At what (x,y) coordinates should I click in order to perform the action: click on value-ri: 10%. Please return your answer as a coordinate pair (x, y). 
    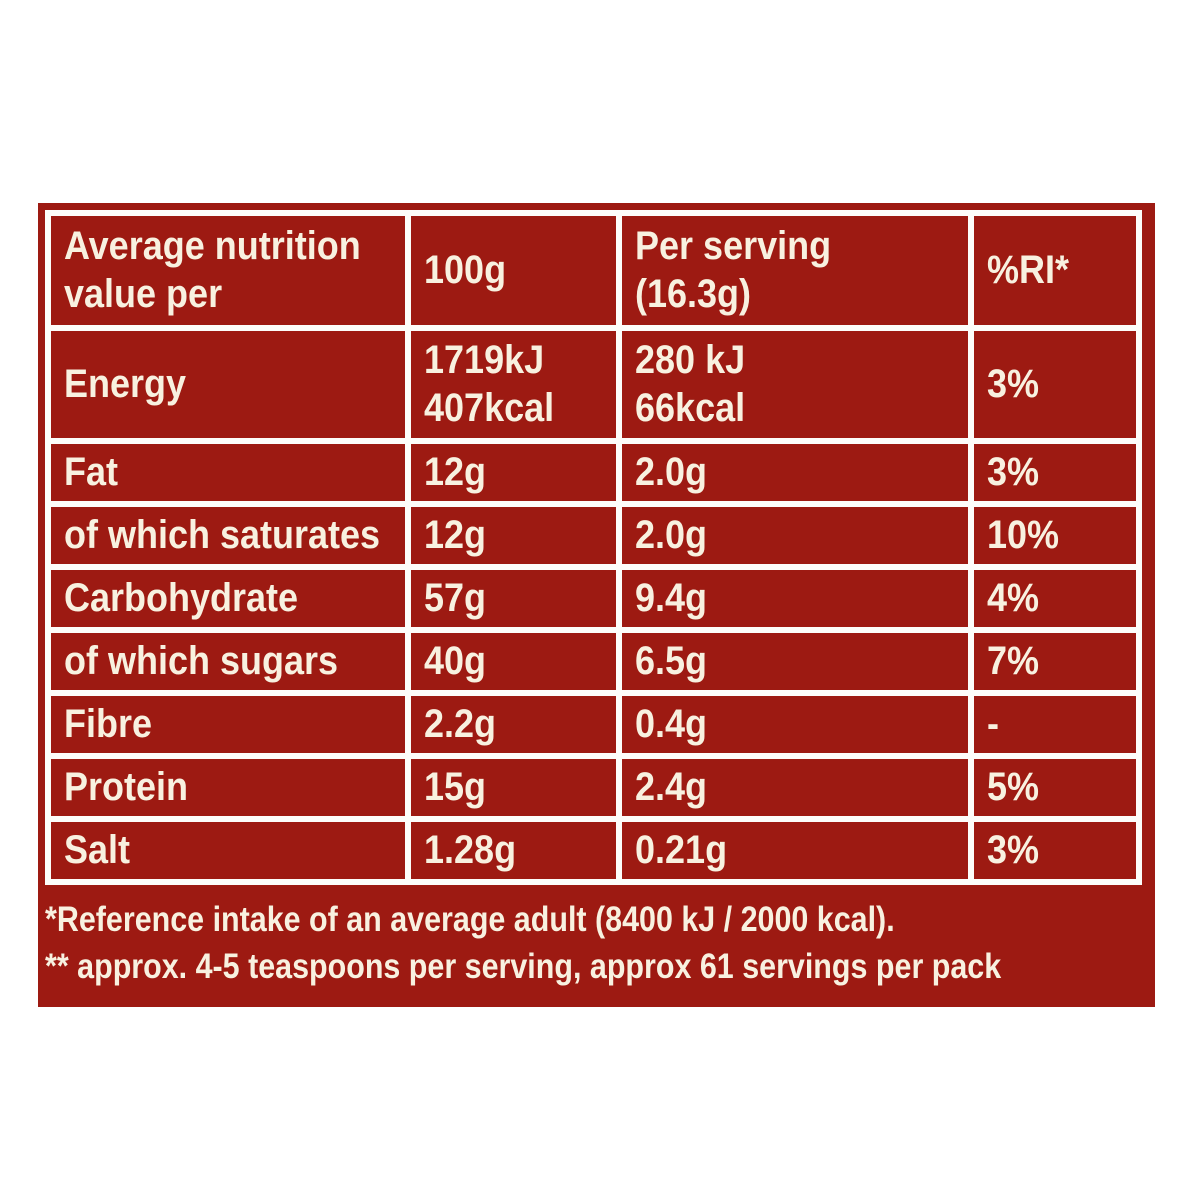
    Looking at the image, I should click on (1023, 534).